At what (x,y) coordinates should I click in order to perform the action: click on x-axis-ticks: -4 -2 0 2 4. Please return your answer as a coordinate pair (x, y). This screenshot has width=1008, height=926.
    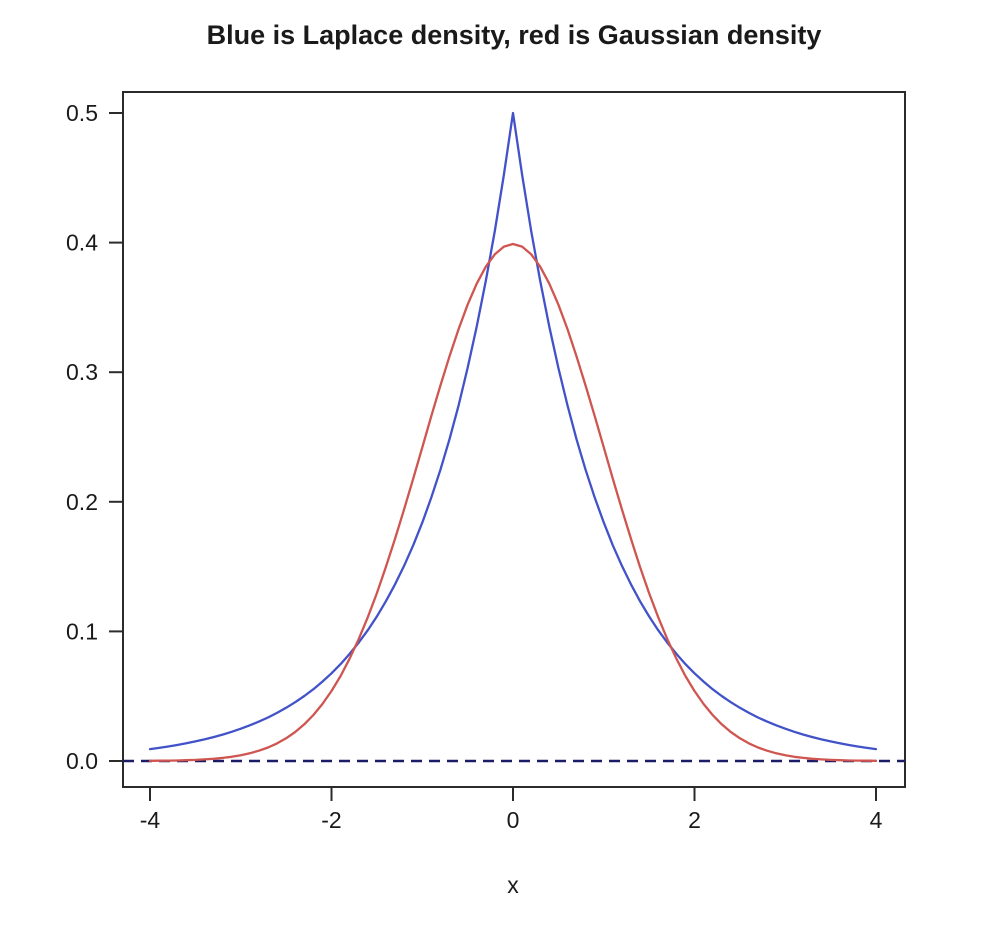
    Looking at the image, I should click on (511, 810).